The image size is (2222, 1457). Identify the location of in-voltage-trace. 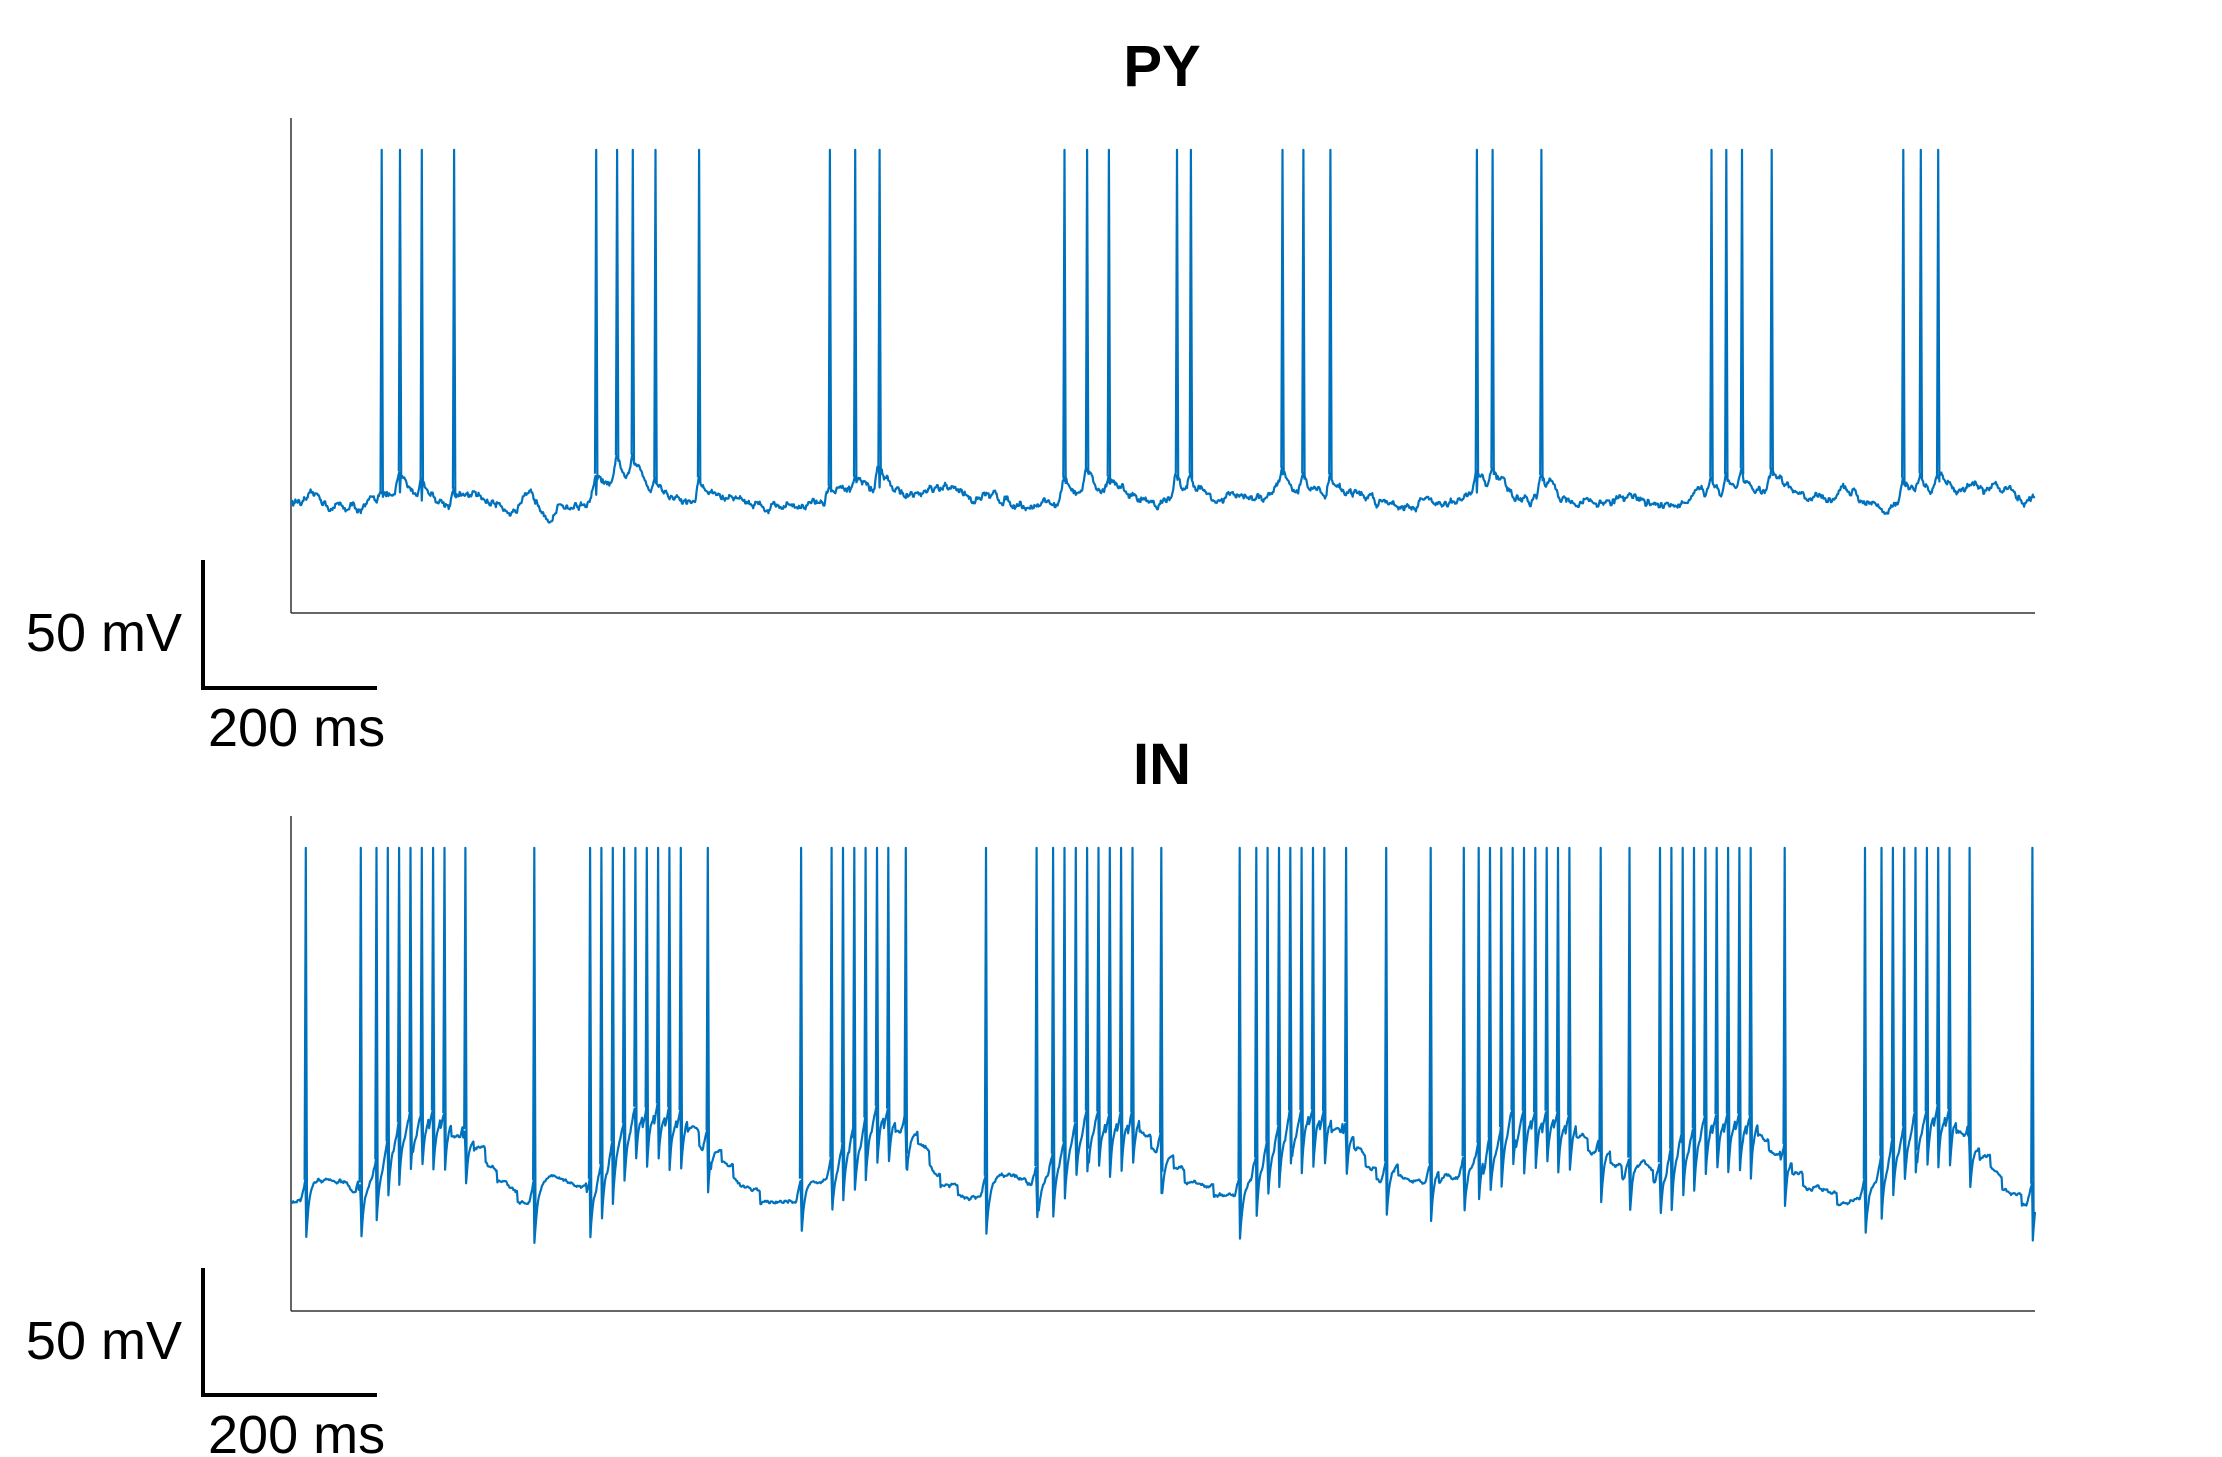
(1163, 1172).